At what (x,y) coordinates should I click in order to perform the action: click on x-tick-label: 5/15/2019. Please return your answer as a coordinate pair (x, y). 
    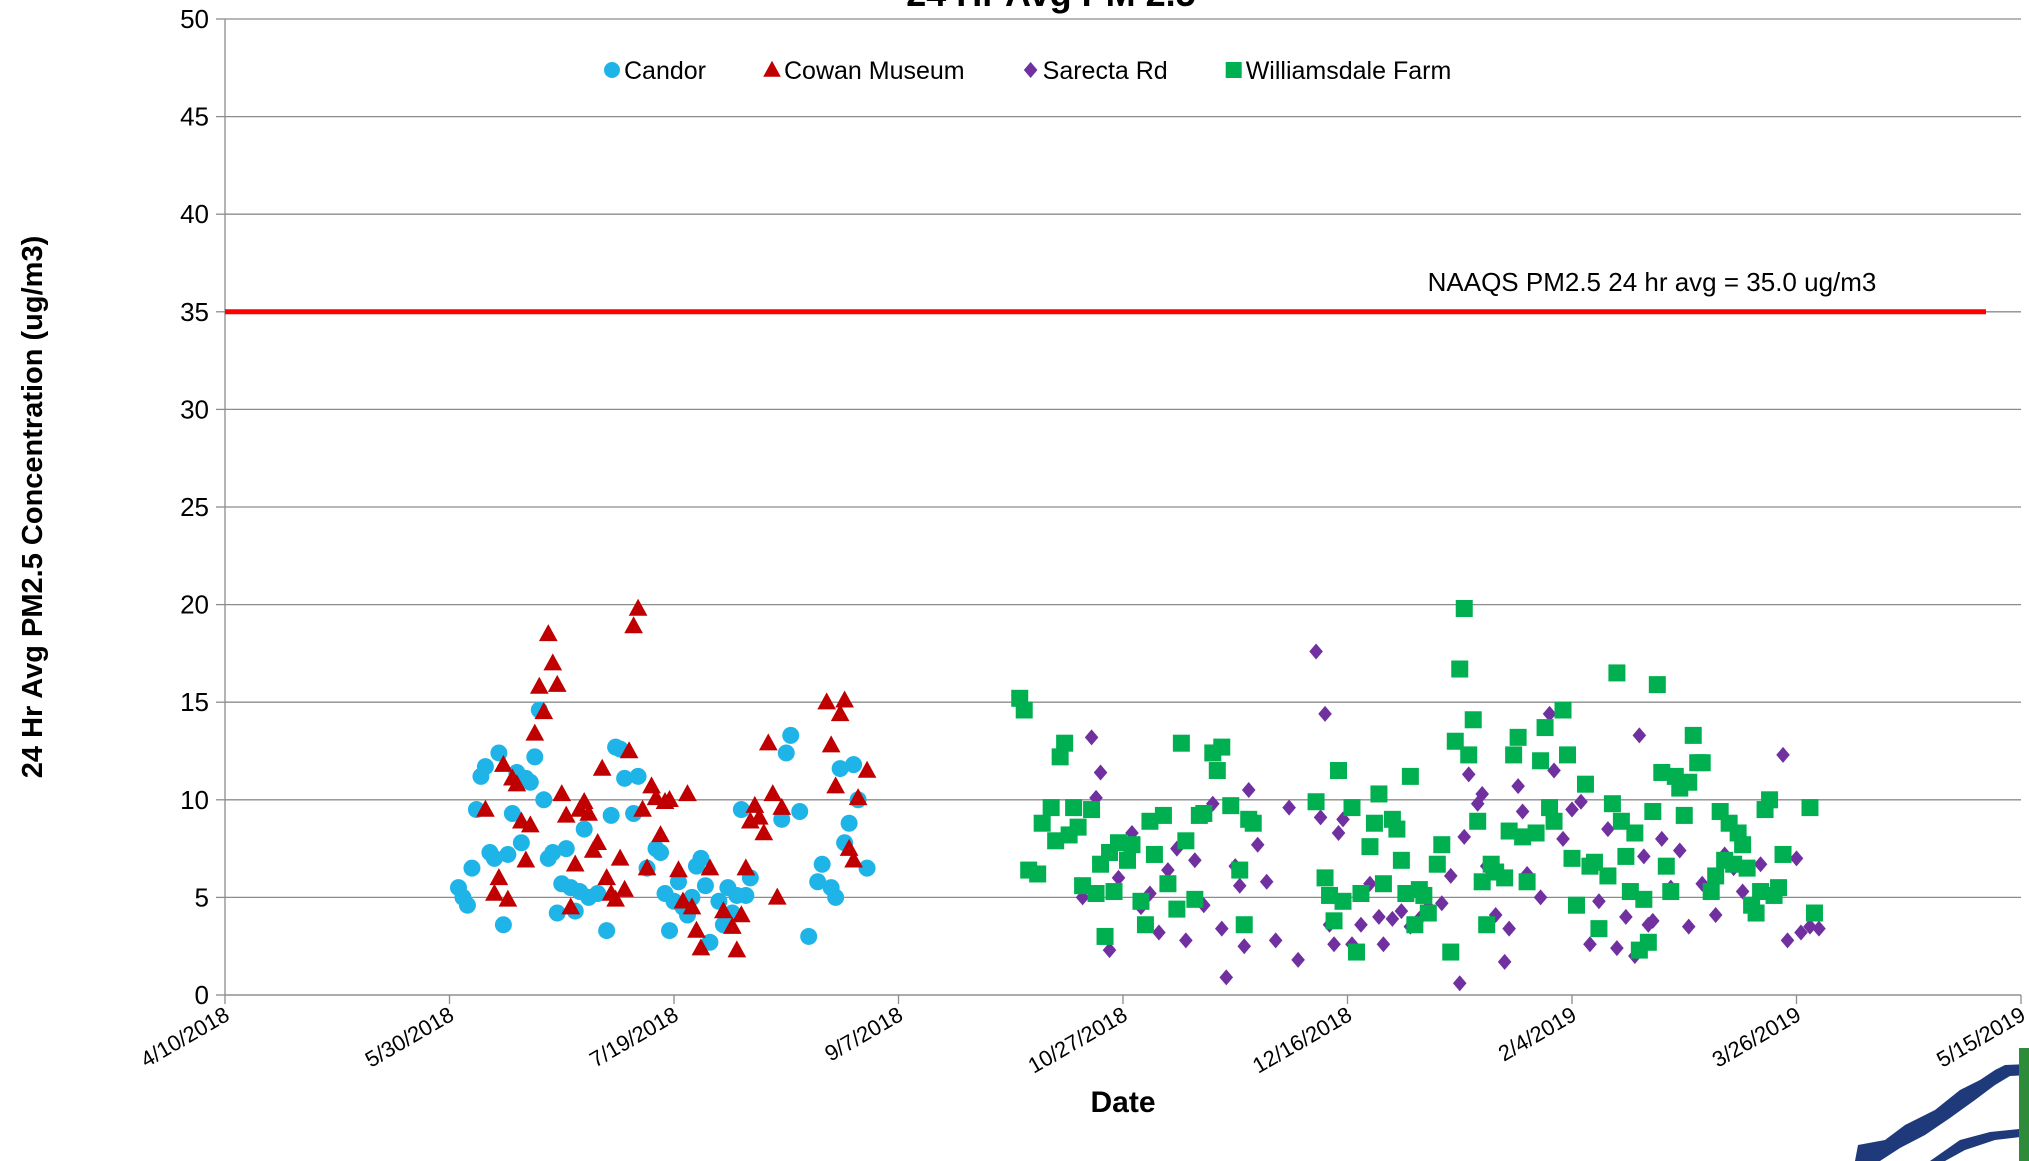
    Looking at the image, I should click on (1980, 1037).